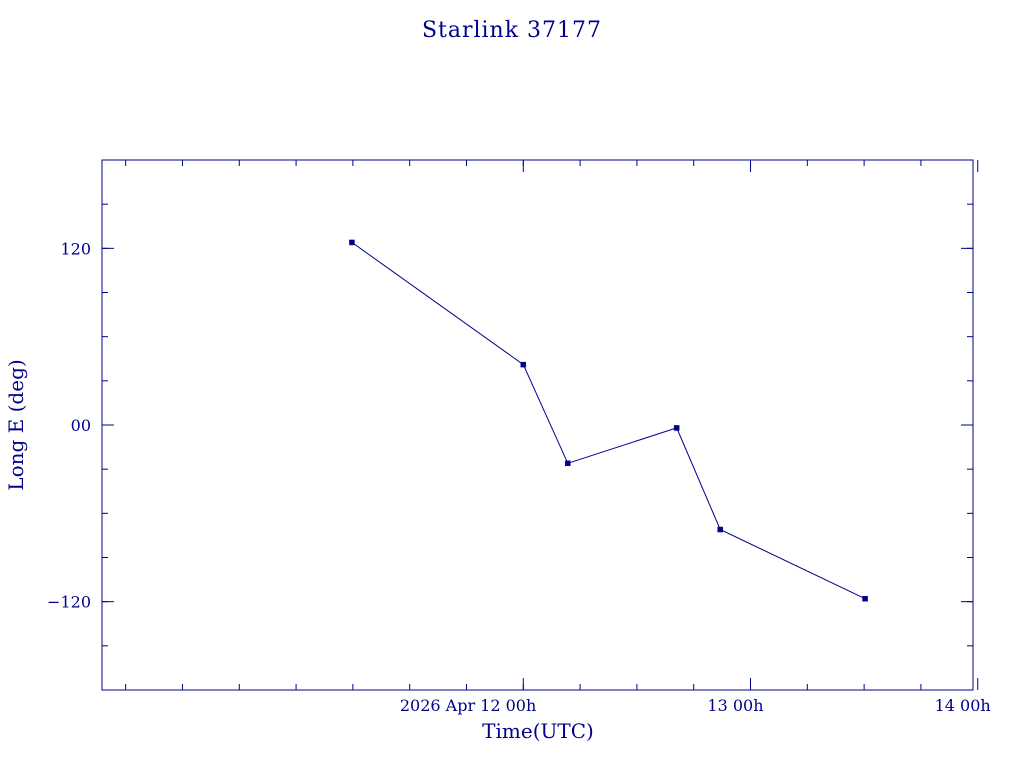 This screenshot has height=772, width=1024. Describe the element at coordinates (695, 705) in the screenshot. I see `x-tick-labels: 2026 Apr 12 00h 13 00h 14 00h` at that location.